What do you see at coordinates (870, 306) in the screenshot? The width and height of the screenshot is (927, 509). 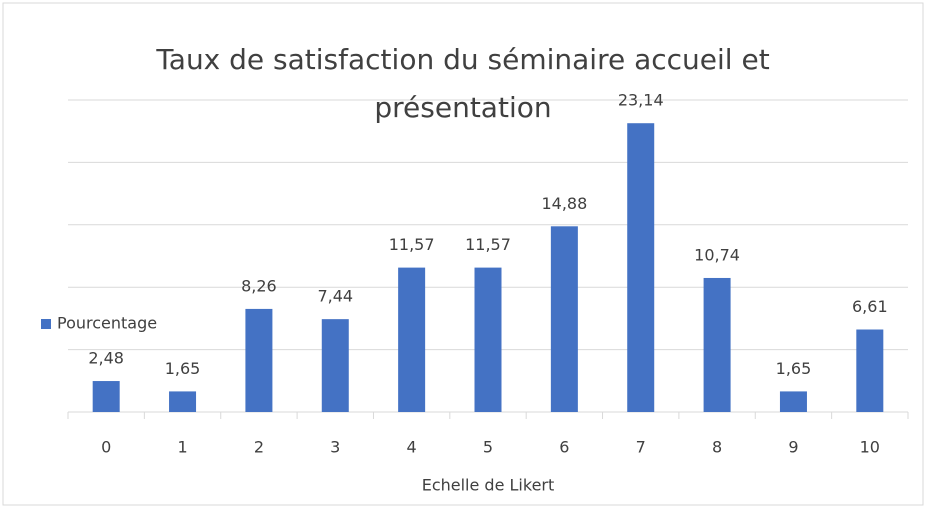 I see `data-label: 6,61` at bounding box center [870, 306].